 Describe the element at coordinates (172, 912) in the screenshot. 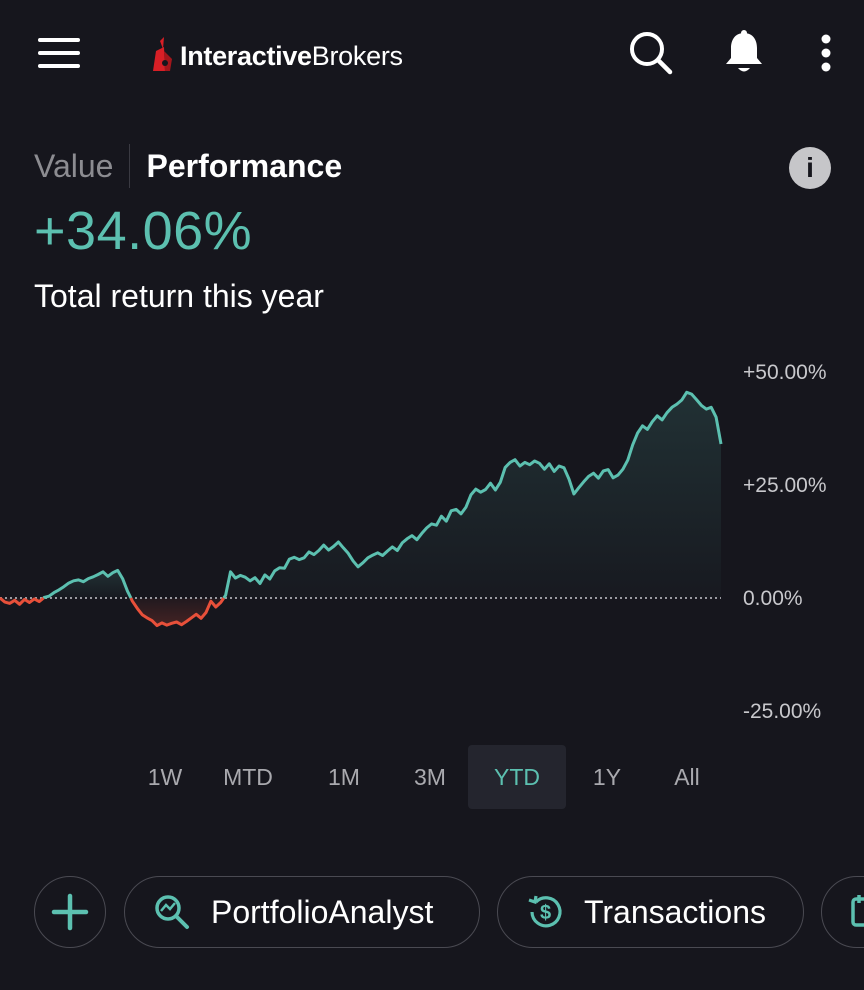

I see `analytics-search-icon` at that location.